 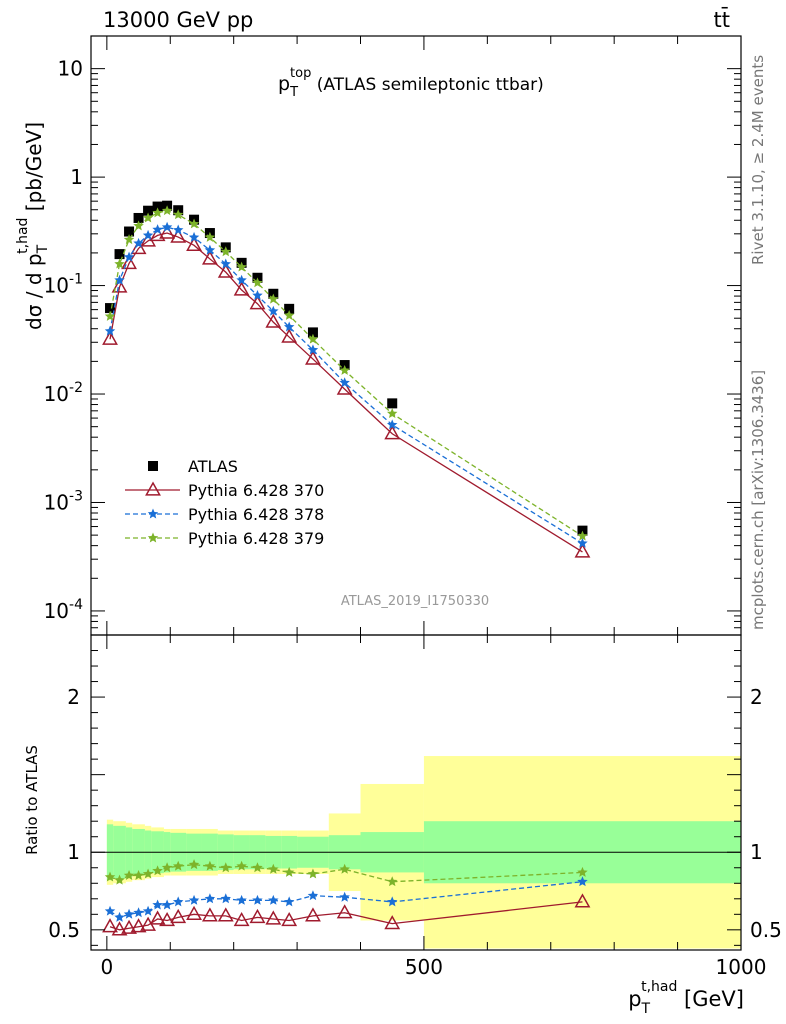 What do you see at coordinates (213, 466) in the screenshot?
I see `legend-label: ATLAS` at bounding box center [213, 466].